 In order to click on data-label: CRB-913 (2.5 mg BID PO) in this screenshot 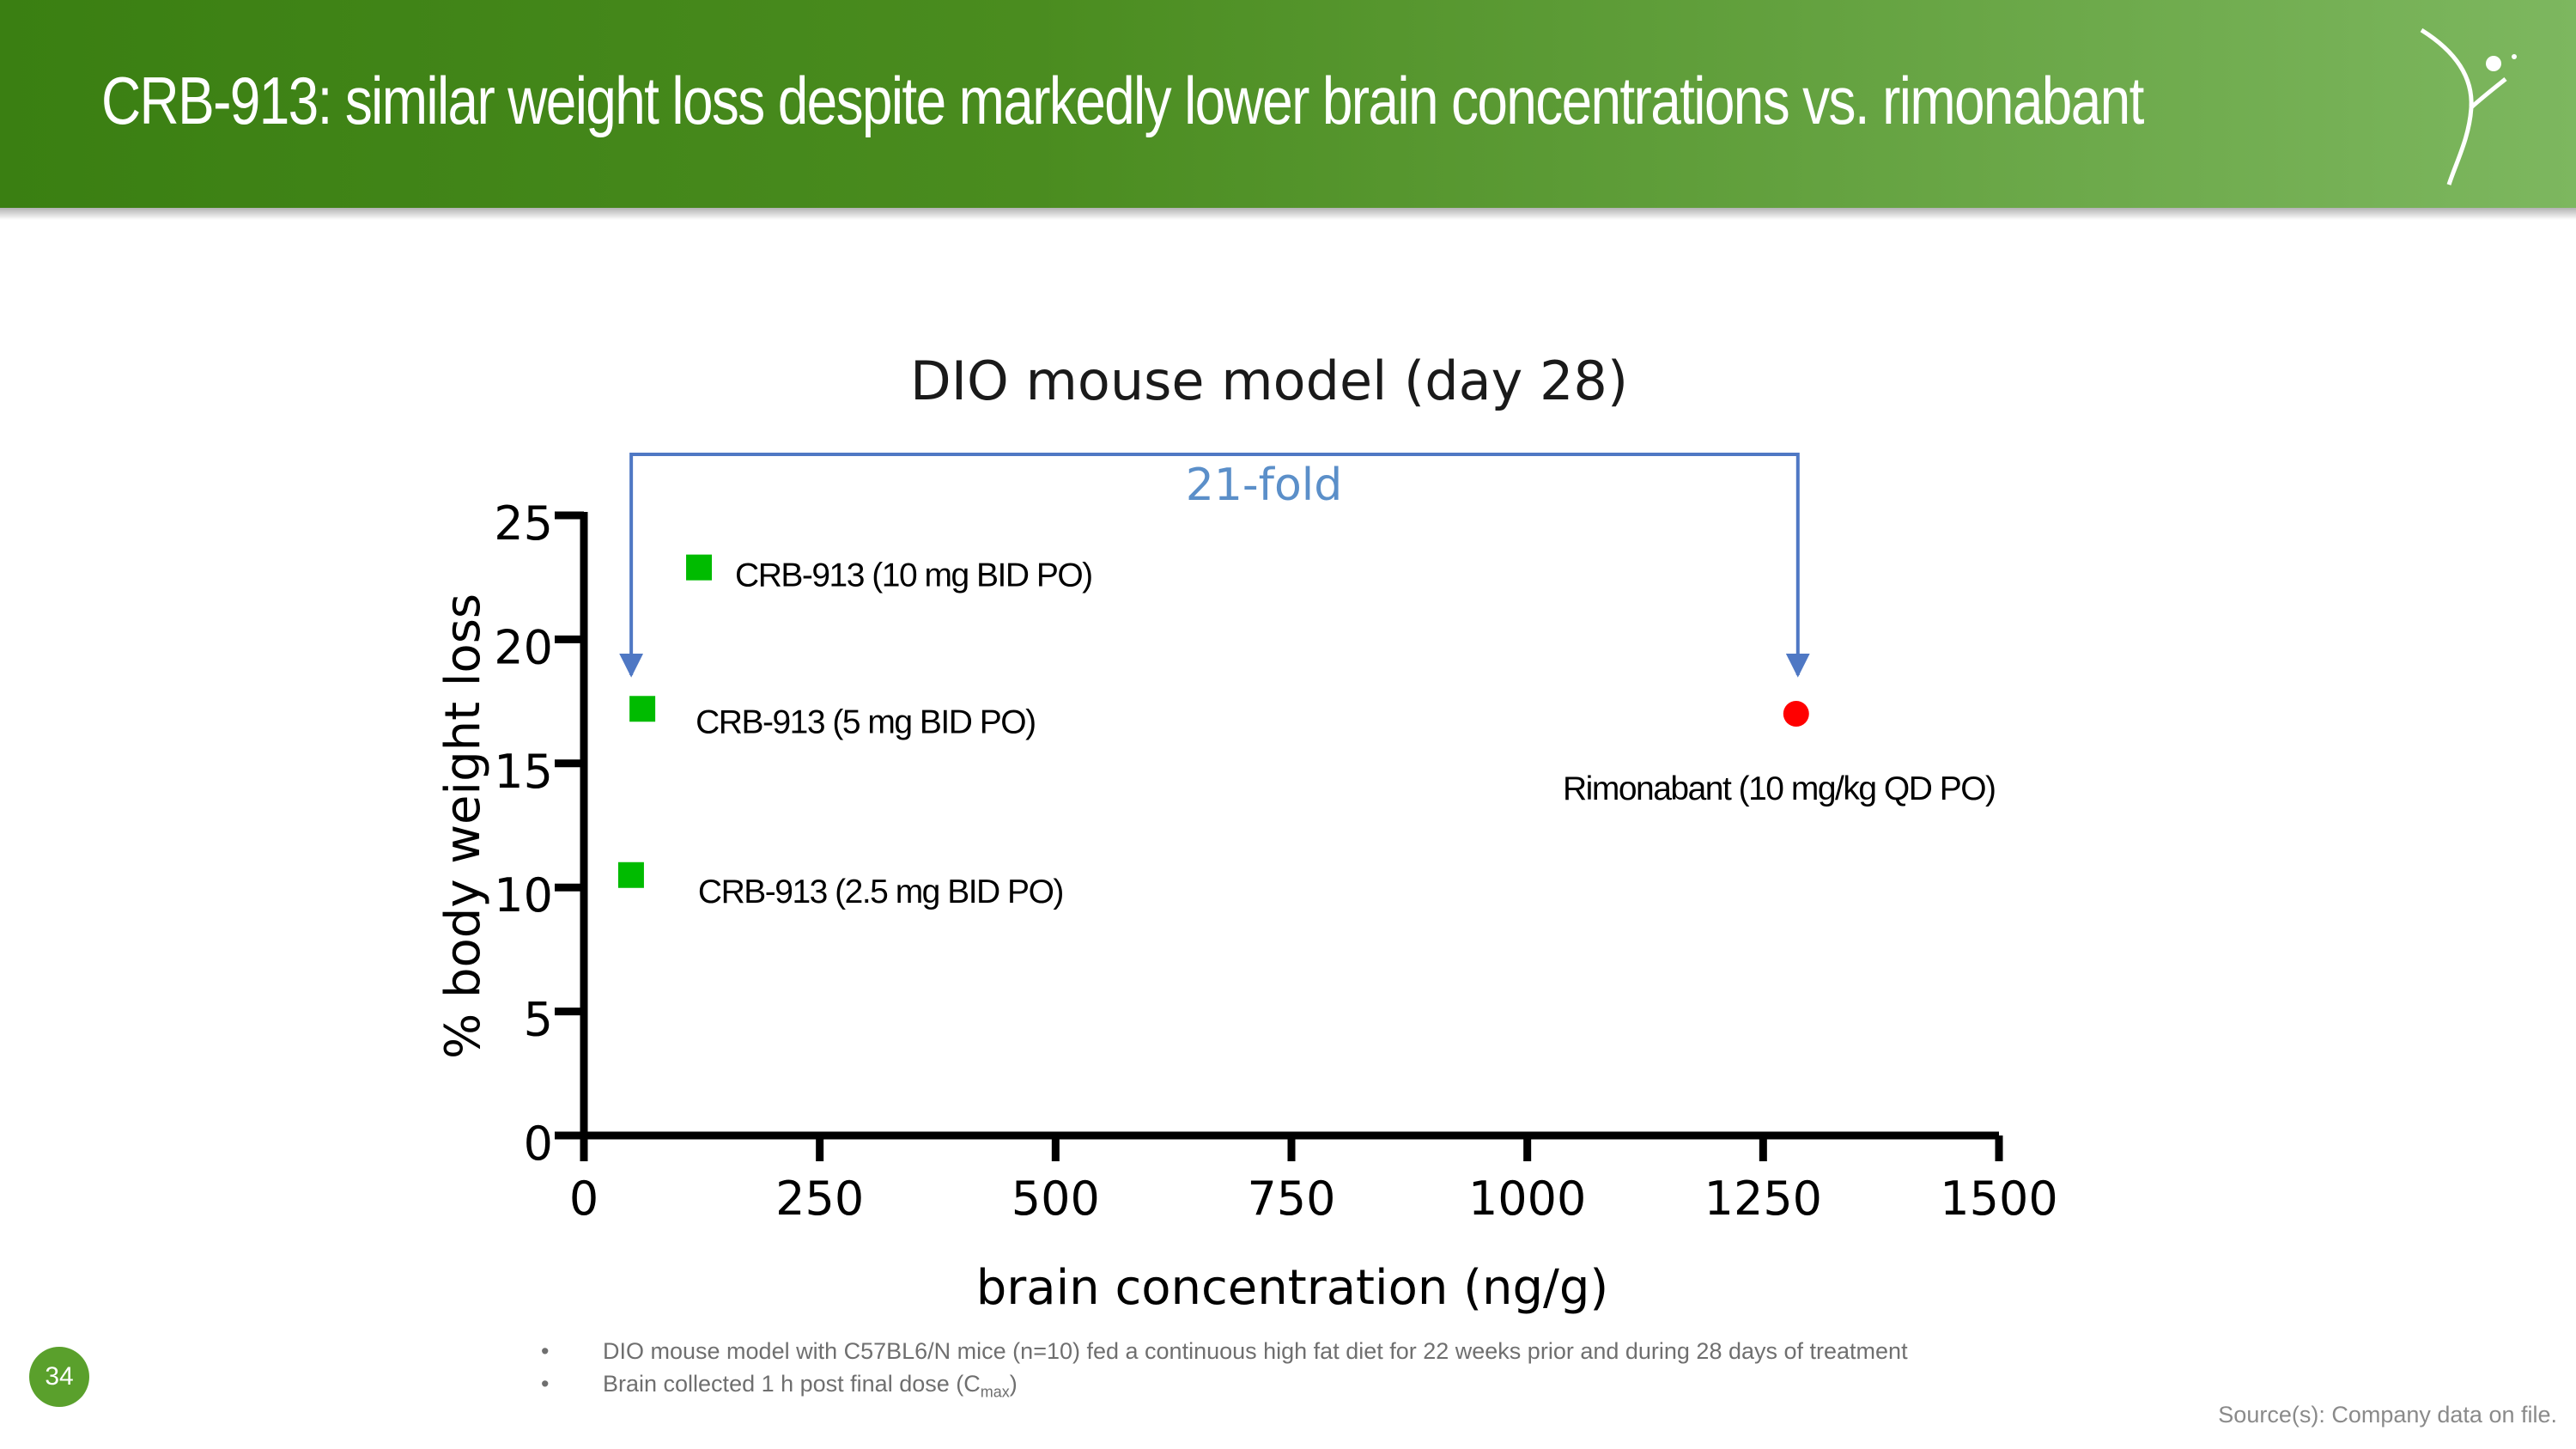, I will do `click(881, 892)`.